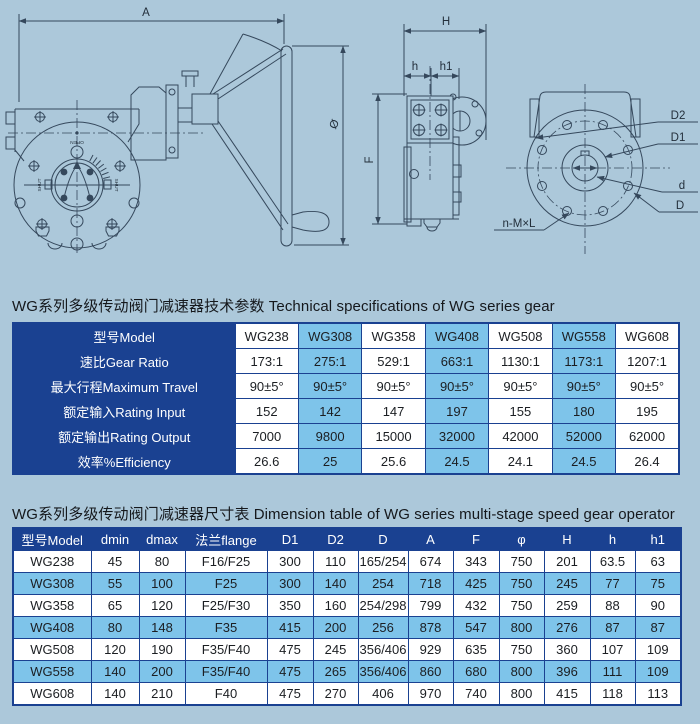 The image size is (700, 724). What do you see at coordinates (52, 561) in the screenshot?
I see `dim-model-cell: WG238` at bounding box center [52, 561].